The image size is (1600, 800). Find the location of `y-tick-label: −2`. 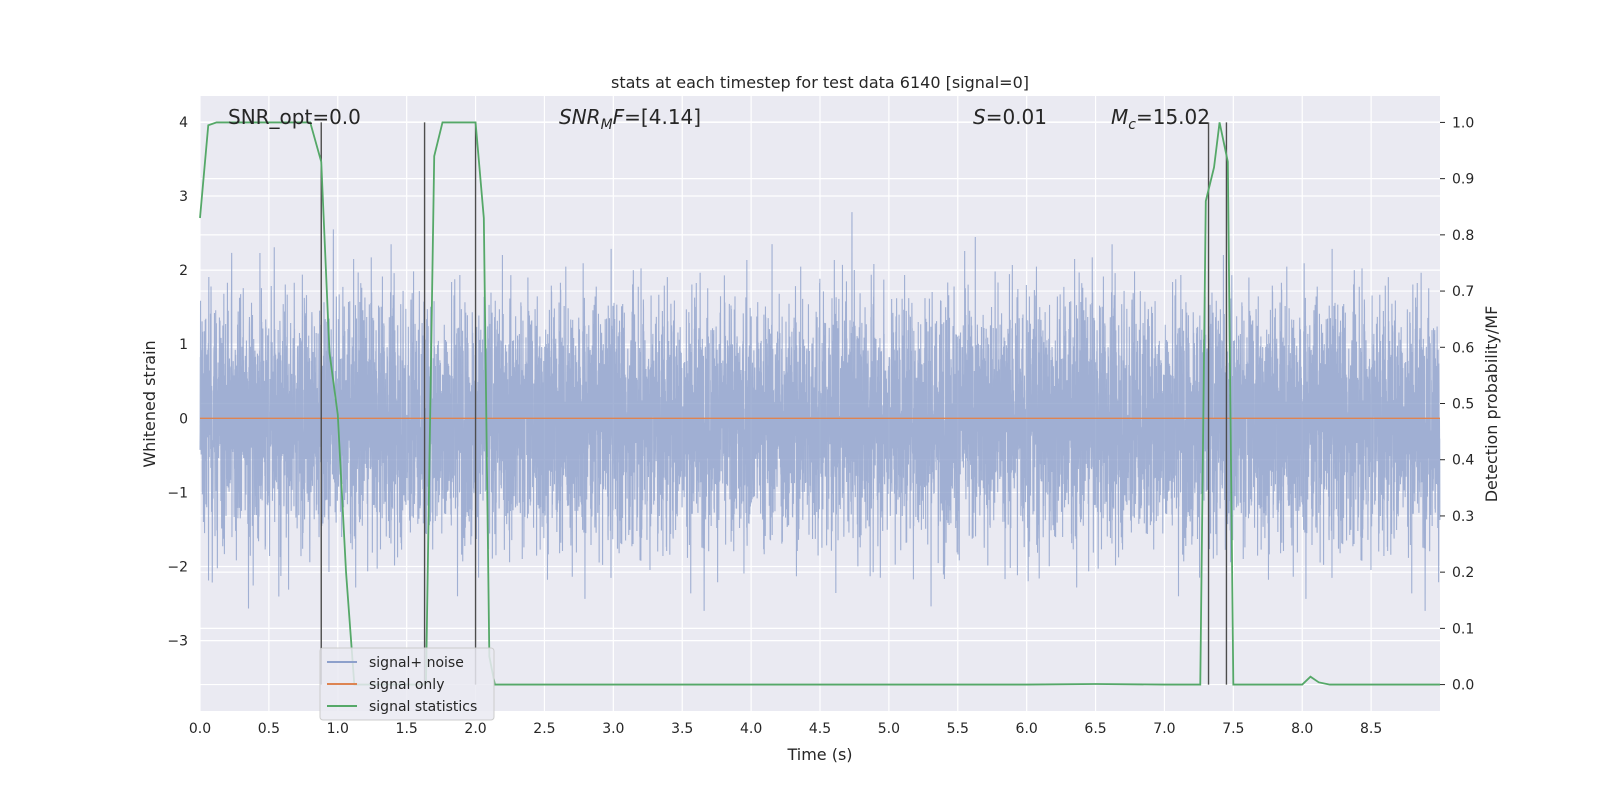

y-tick-label: −2 is located at coordinates (177, 568).